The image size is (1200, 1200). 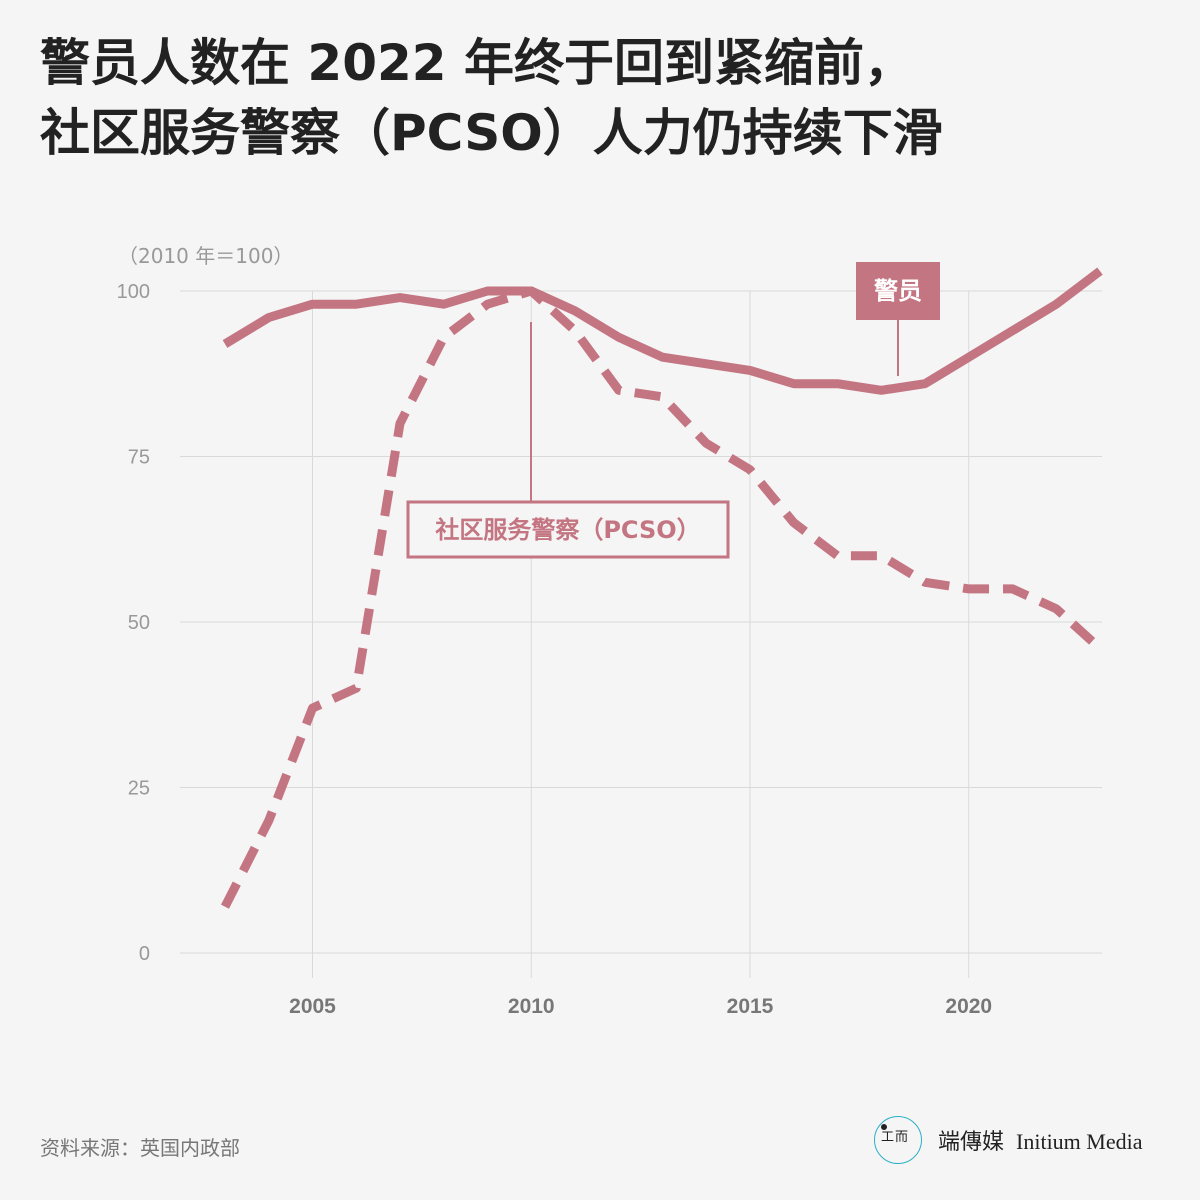 I want to click on initium-logo-icon: 工而, so click(x=898, y=1140).